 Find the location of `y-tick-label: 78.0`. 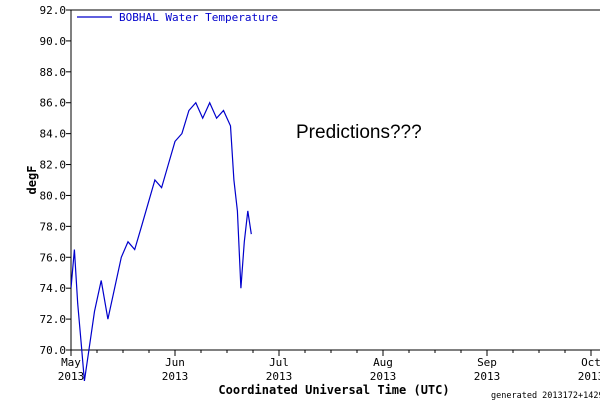

y-tick-label: 78.0 is located at coordinates (53, 226).